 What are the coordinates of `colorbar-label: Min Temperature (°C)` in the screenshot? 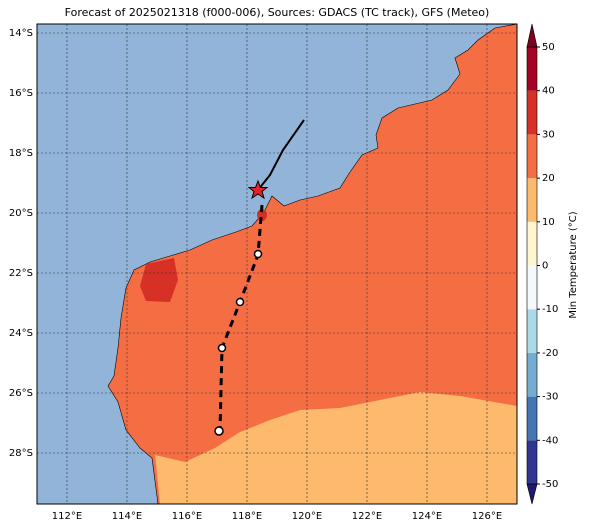 It's located at (573, 264).